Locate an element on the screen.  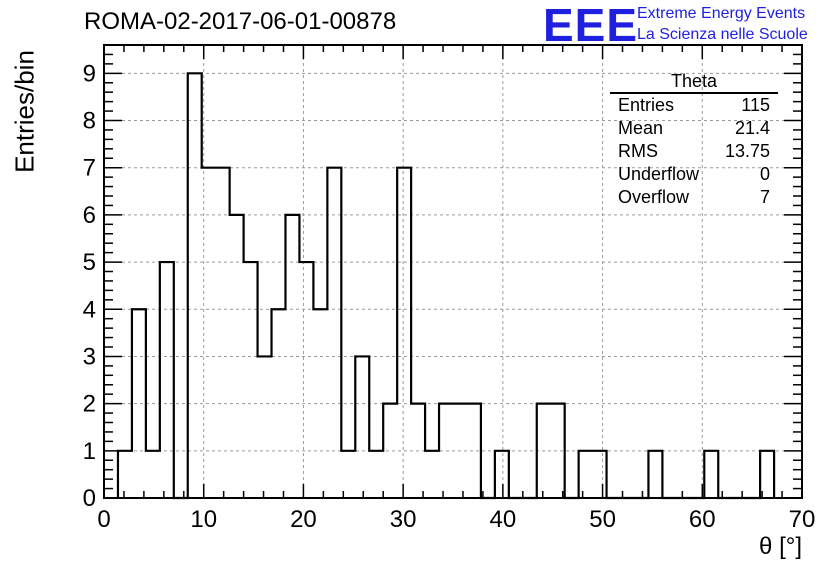
stats-value: 21.4 is located at coordinates (752, 128).